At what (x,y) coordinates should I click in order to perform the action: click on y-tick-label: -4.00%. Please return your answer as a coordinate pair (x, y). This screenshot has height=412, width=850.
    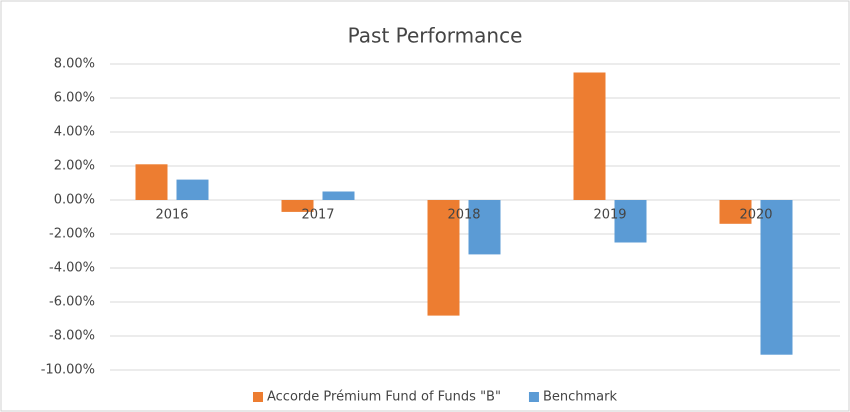
    Looking at the image, I should click on (72, 268).